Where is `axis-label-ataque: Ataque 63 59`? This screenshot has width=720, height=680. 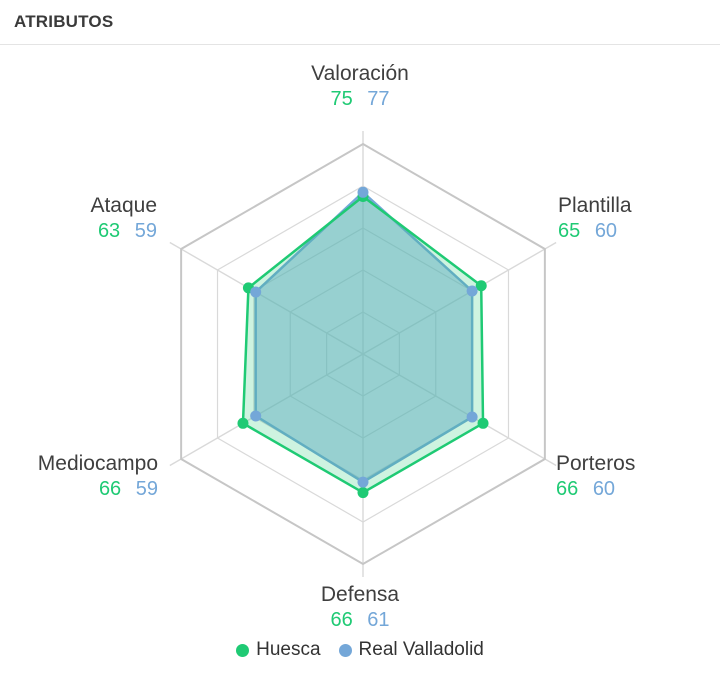 axis-label-ataque: Ataque 63 59 is located at coordinates (123, 218).